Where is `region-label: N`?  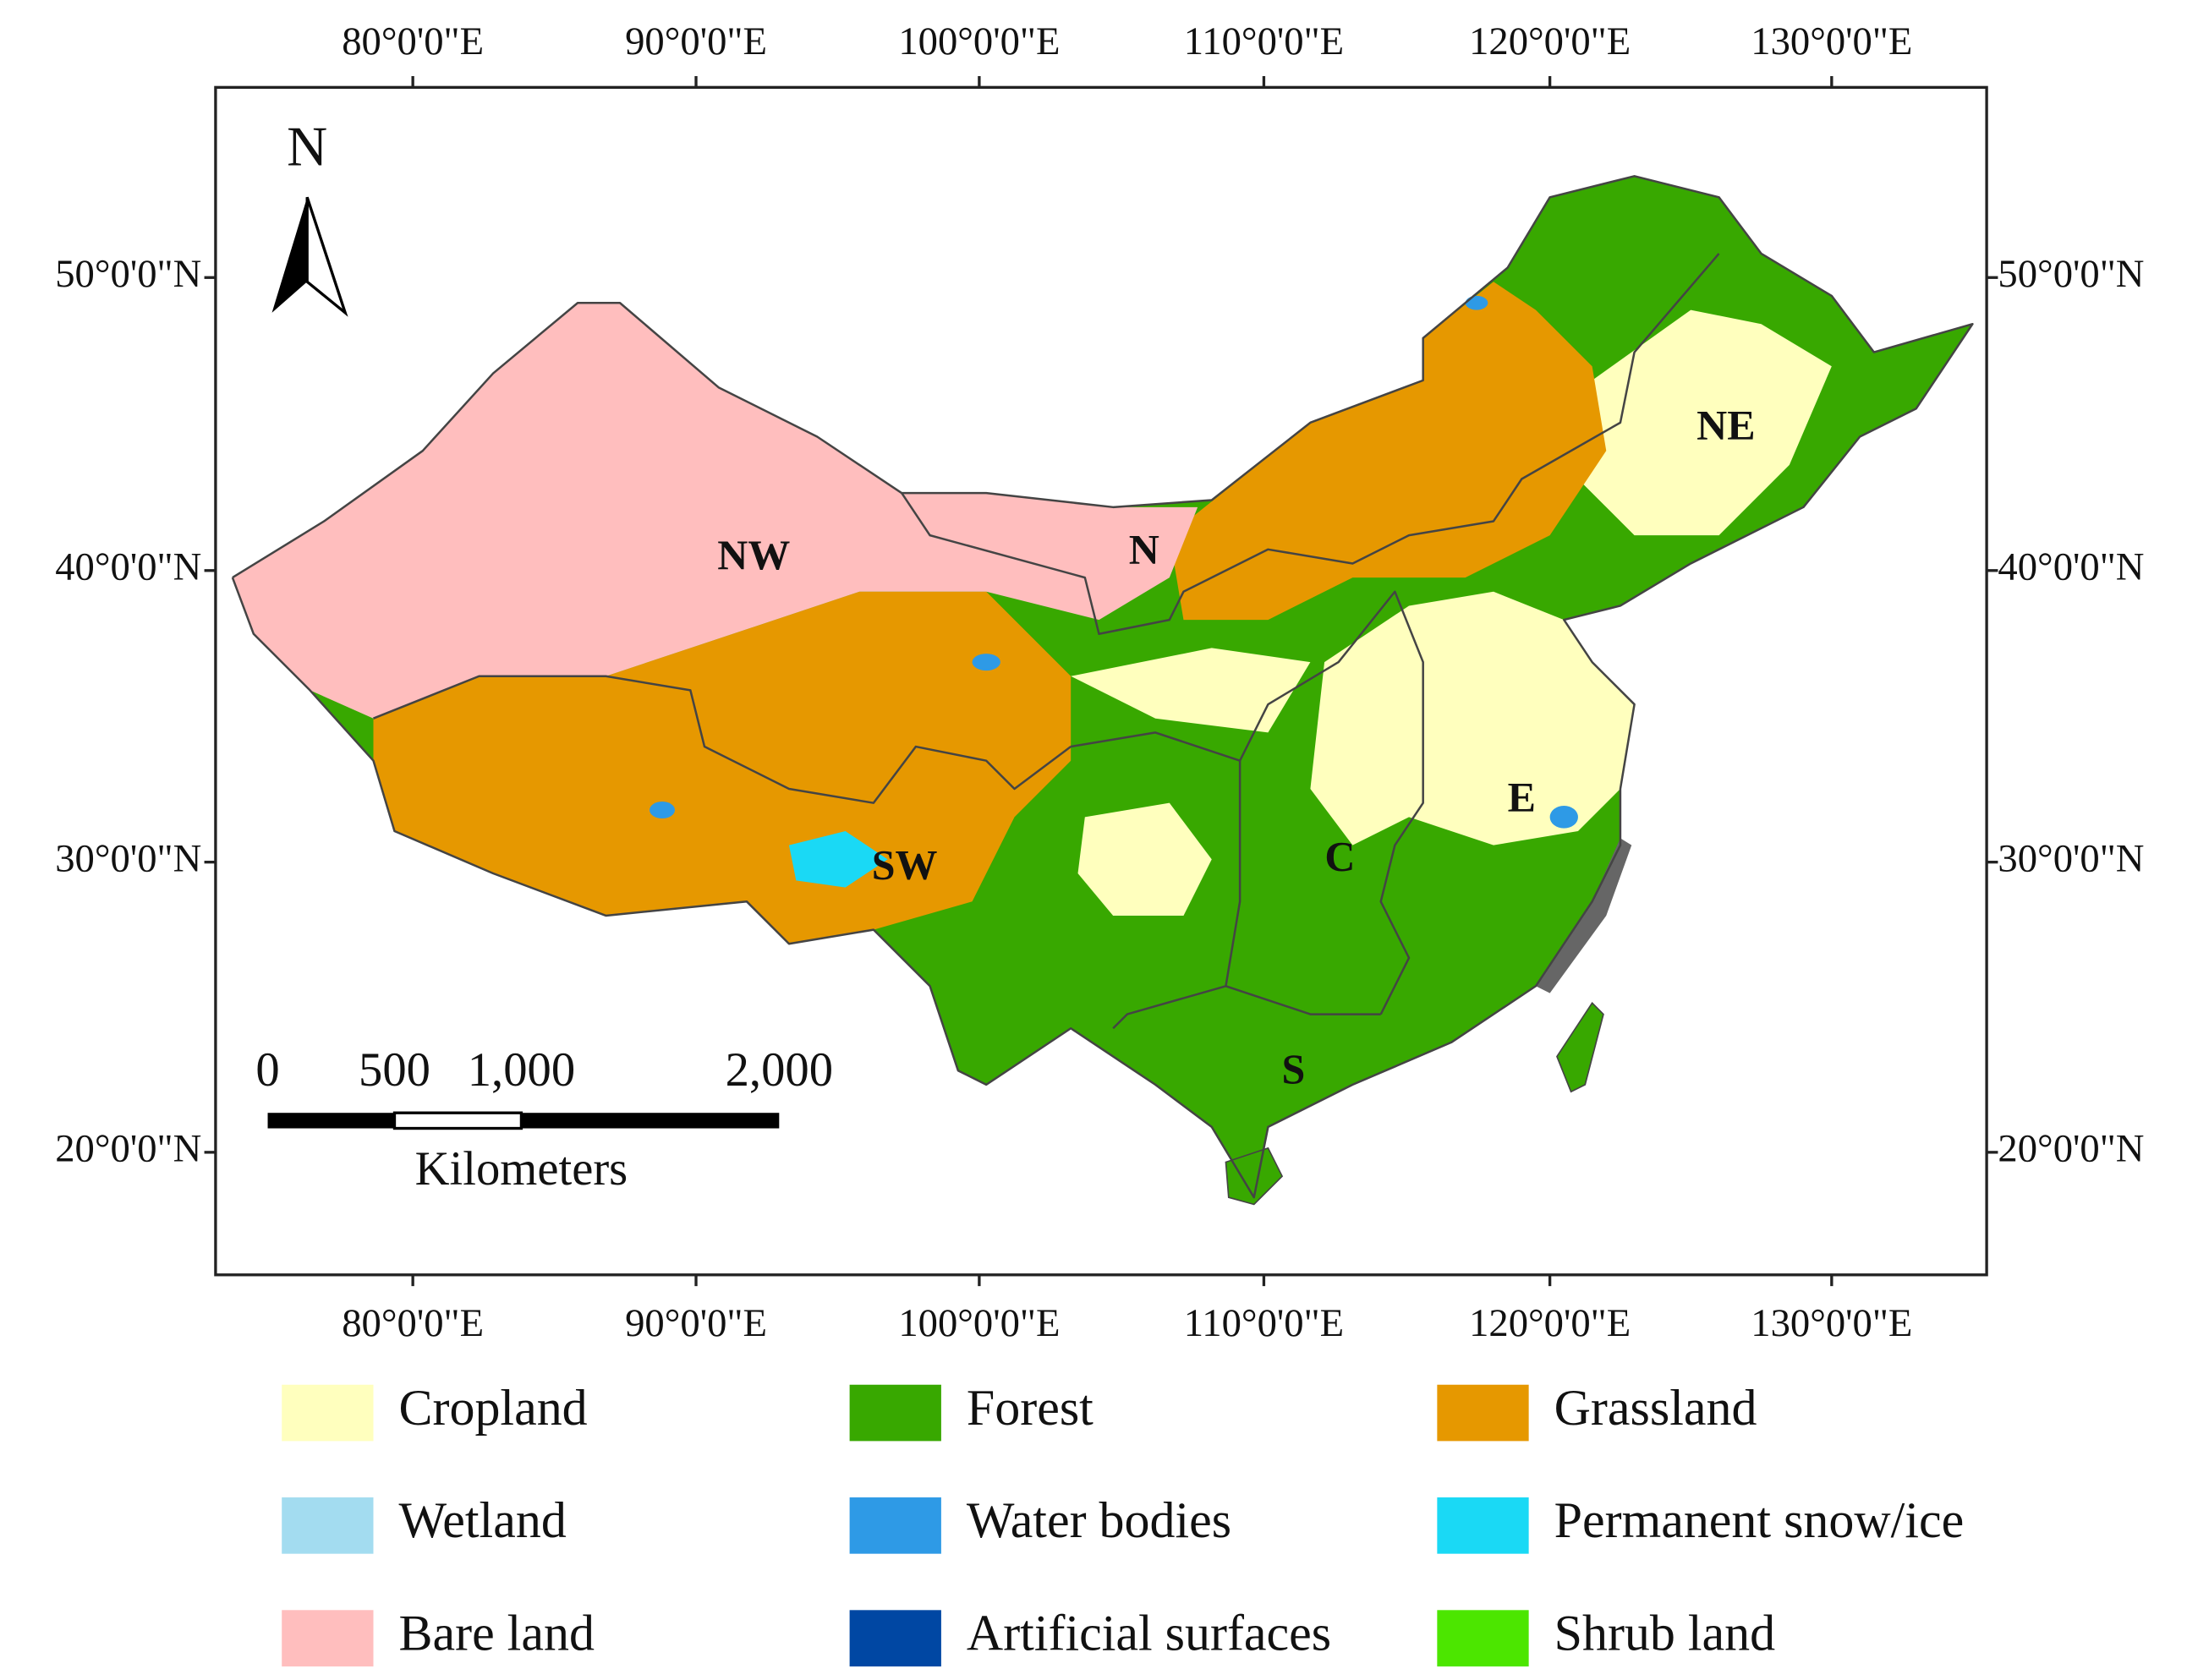 region-label: N is located at coordinates (1144, 548).